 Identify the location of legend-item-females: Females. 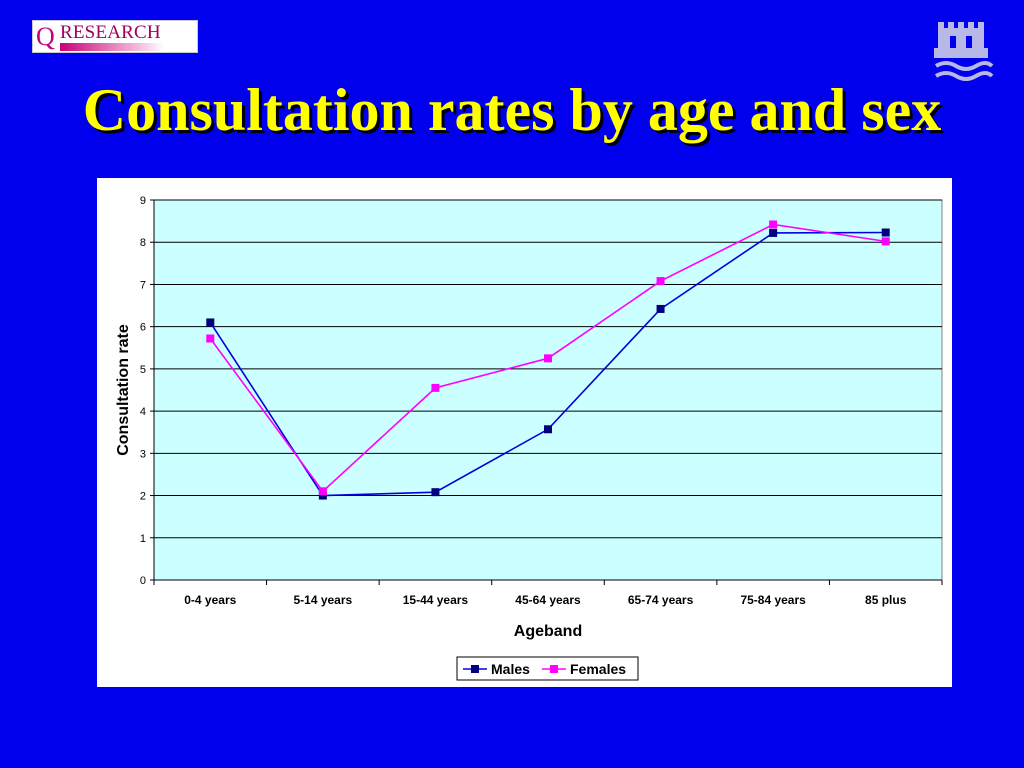
(584, 669).